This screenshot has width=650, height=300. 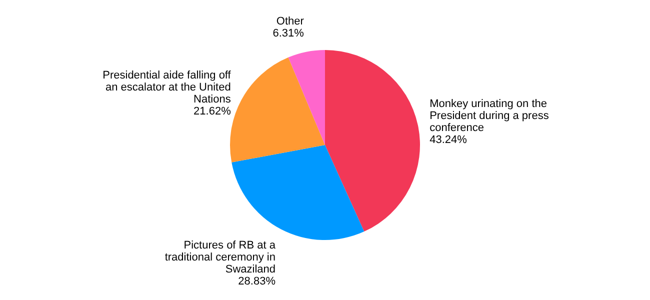 What do you see at coordinates (288, 34) in the screenshot?
I see `data-label: 6.31%` at bounding box center [288, 34].